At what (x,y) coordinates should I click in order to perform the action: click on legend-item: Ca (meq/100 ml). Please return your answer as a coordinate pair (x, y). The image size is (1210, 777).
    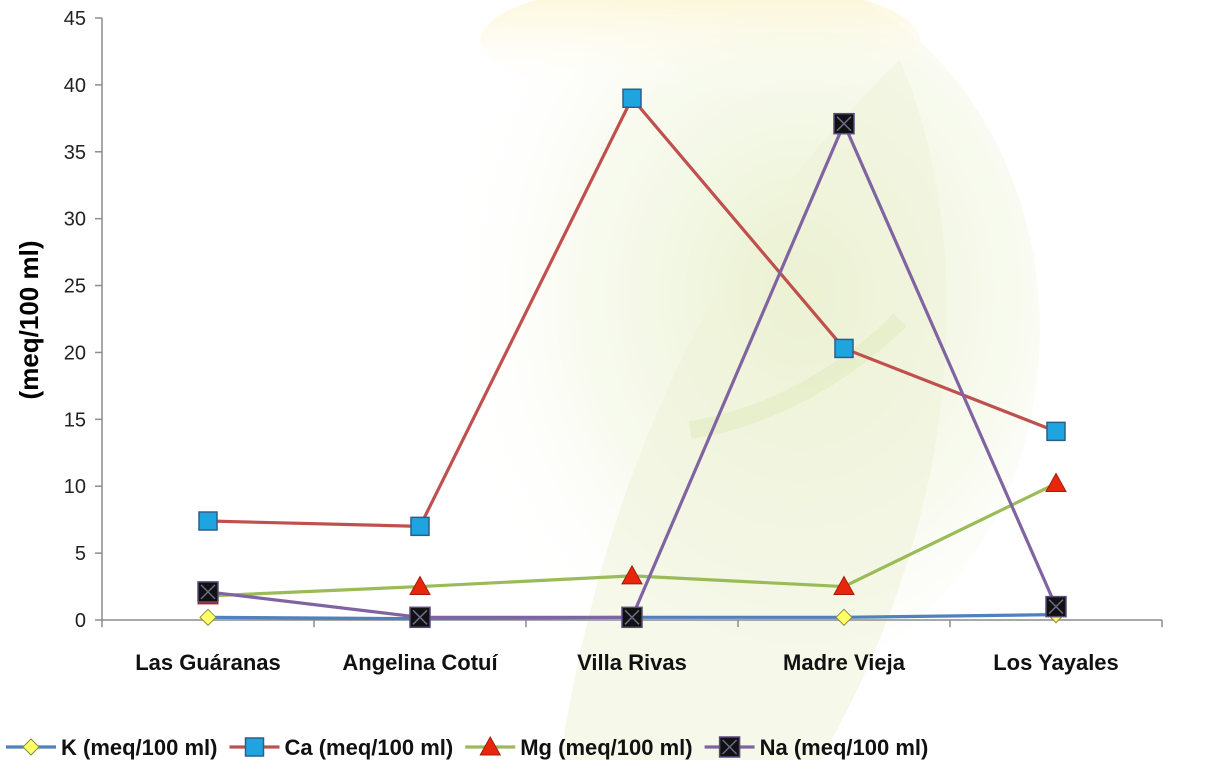
    Looking at the image, I should click on (341, 747).